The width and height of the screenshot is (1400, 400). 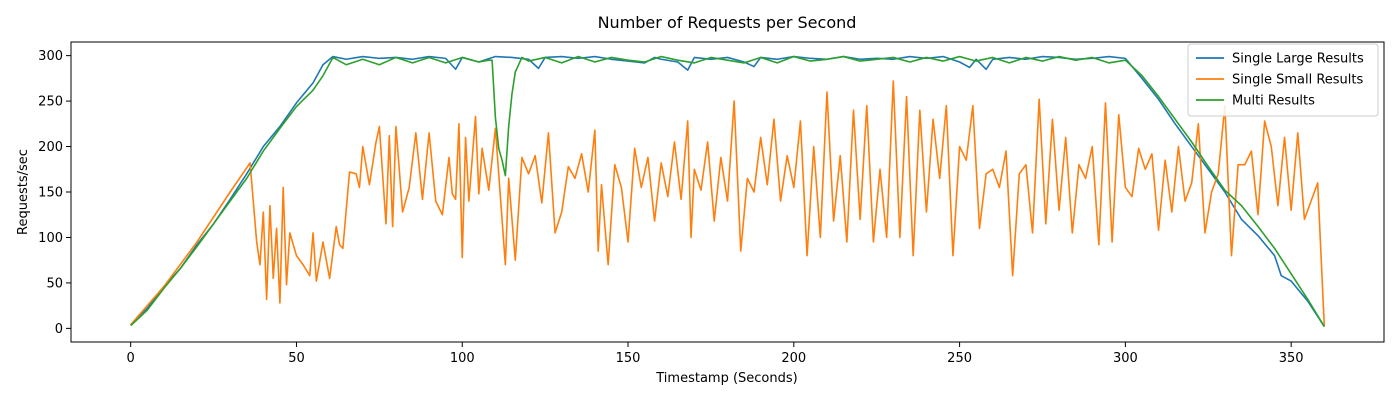 What do you see at coordinates (54, 283) in the screenshot?
I see `y-tick-label: 50` at bounding box center [54, 283].